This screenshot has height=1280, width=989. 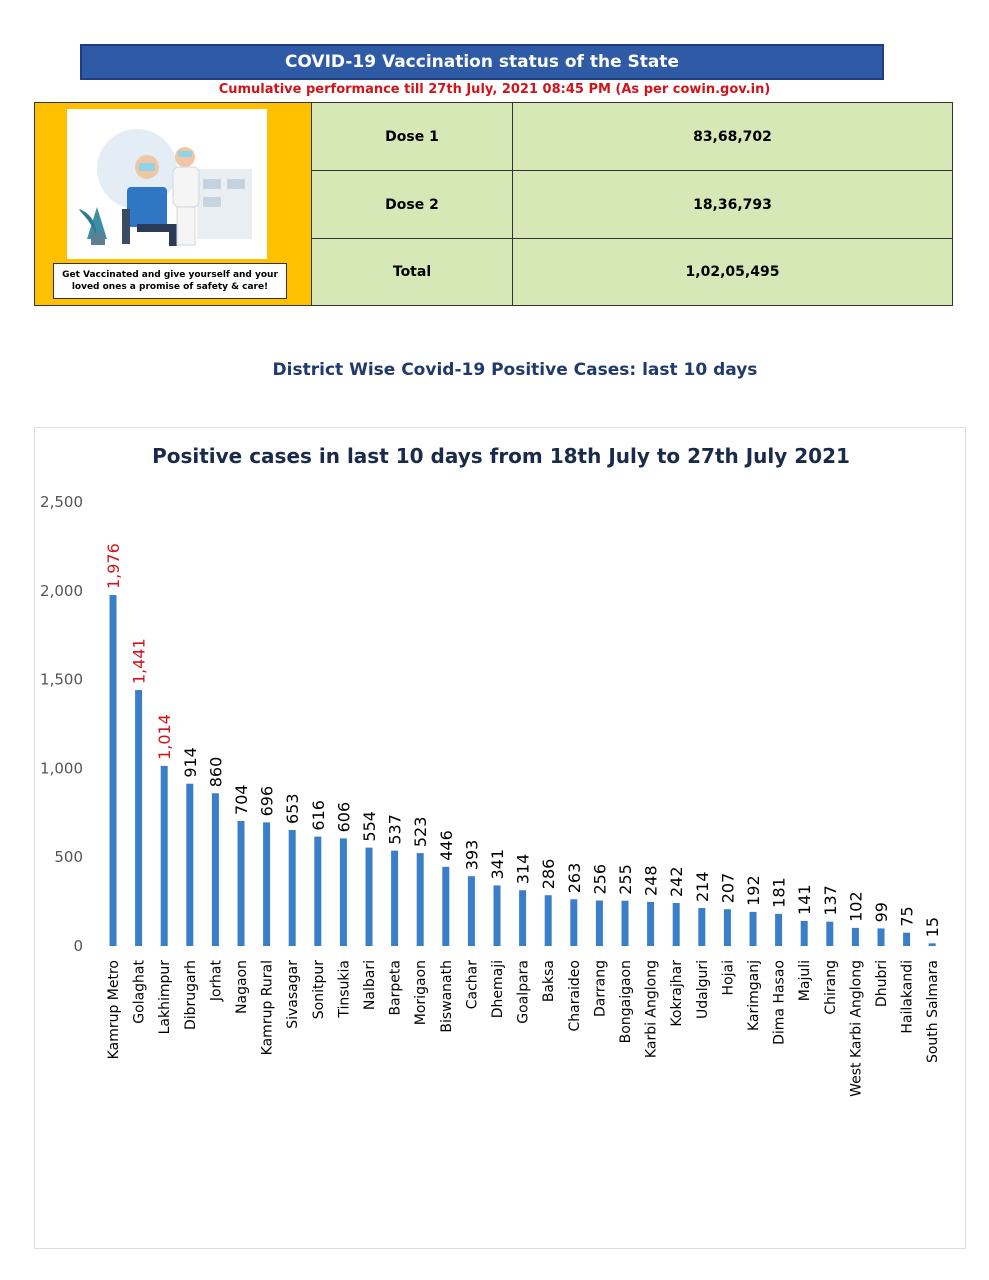 What do you see at coordinates (732, 272) in the screenshot?
I see `total-value: 1,02,05,495` at bounding box center [732, 272].